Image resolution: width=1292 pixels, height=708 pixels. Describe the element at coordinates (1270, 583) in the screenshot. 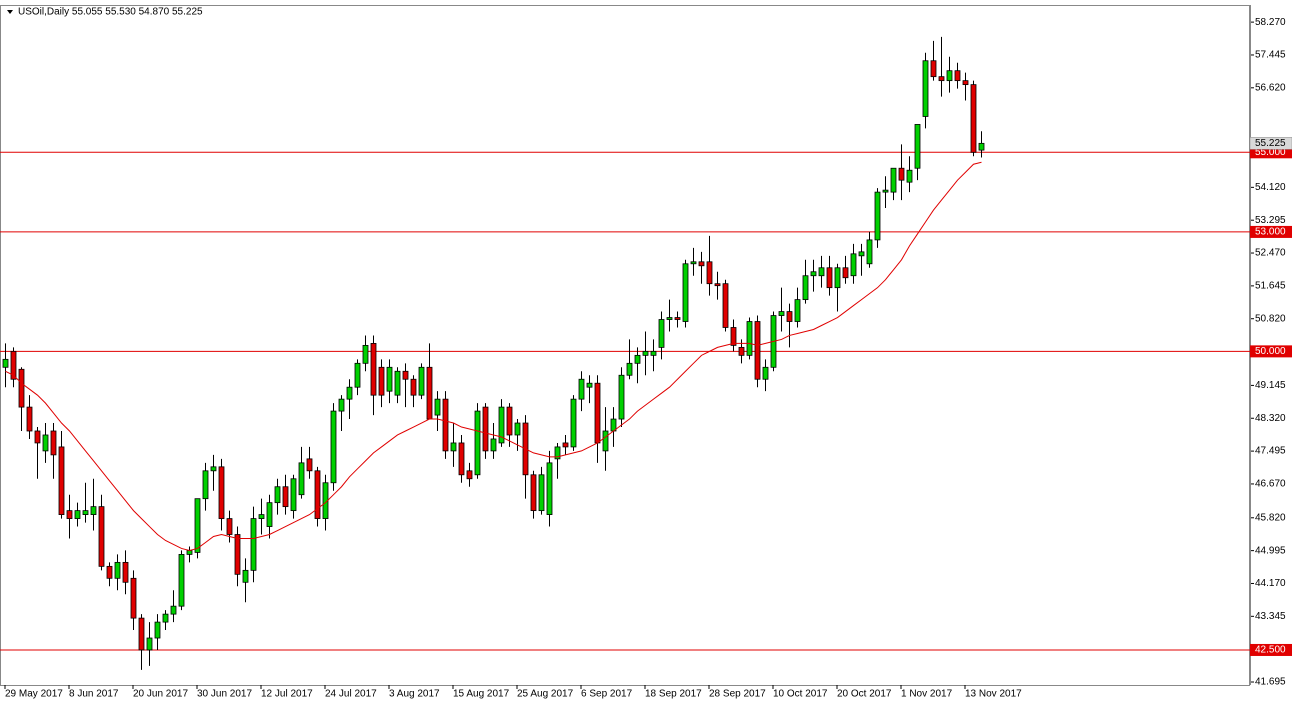

I see `y-tick-label: 44.170` at that location.